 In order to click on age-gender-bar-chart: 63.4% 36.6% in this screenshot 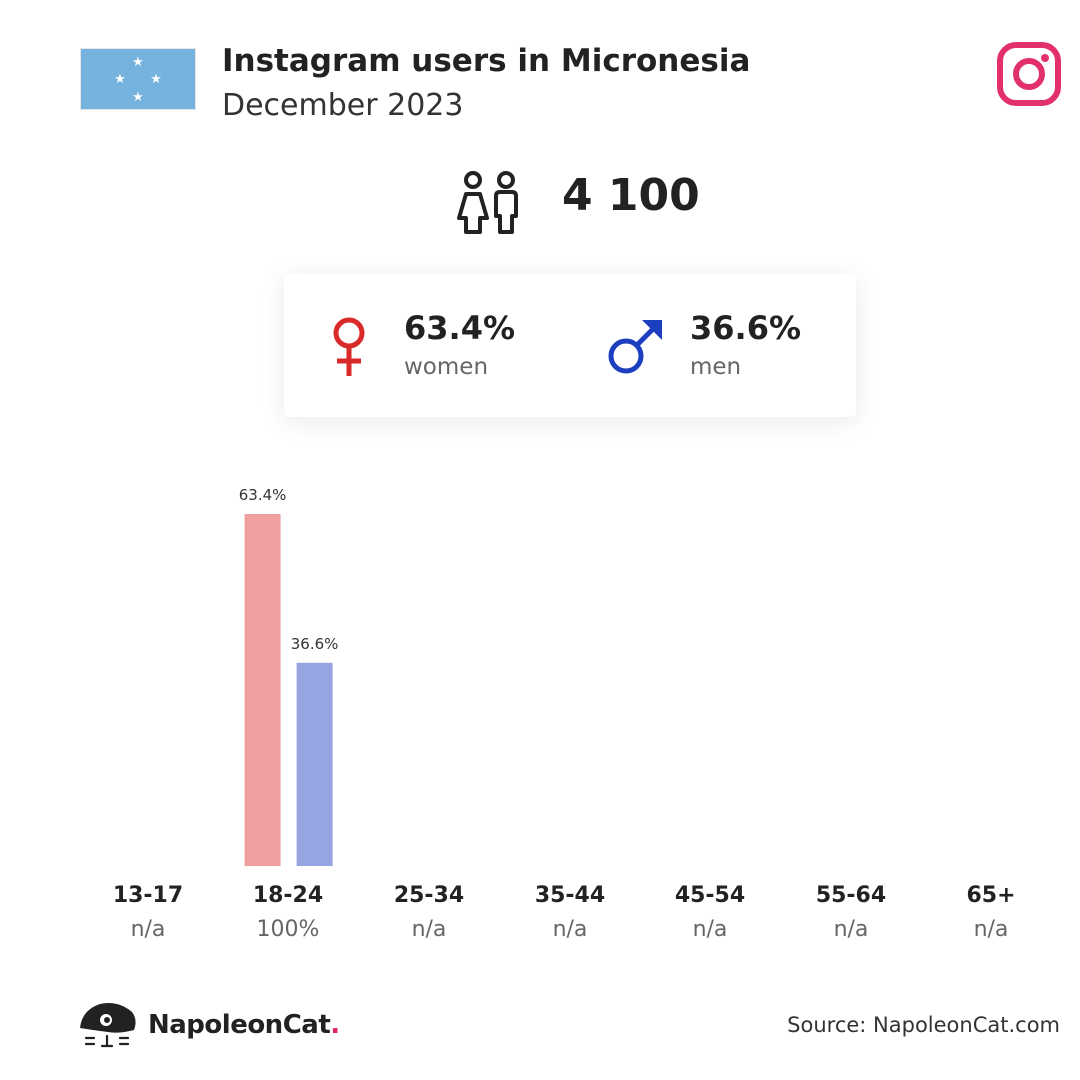, I will do `click(289, 676)`.